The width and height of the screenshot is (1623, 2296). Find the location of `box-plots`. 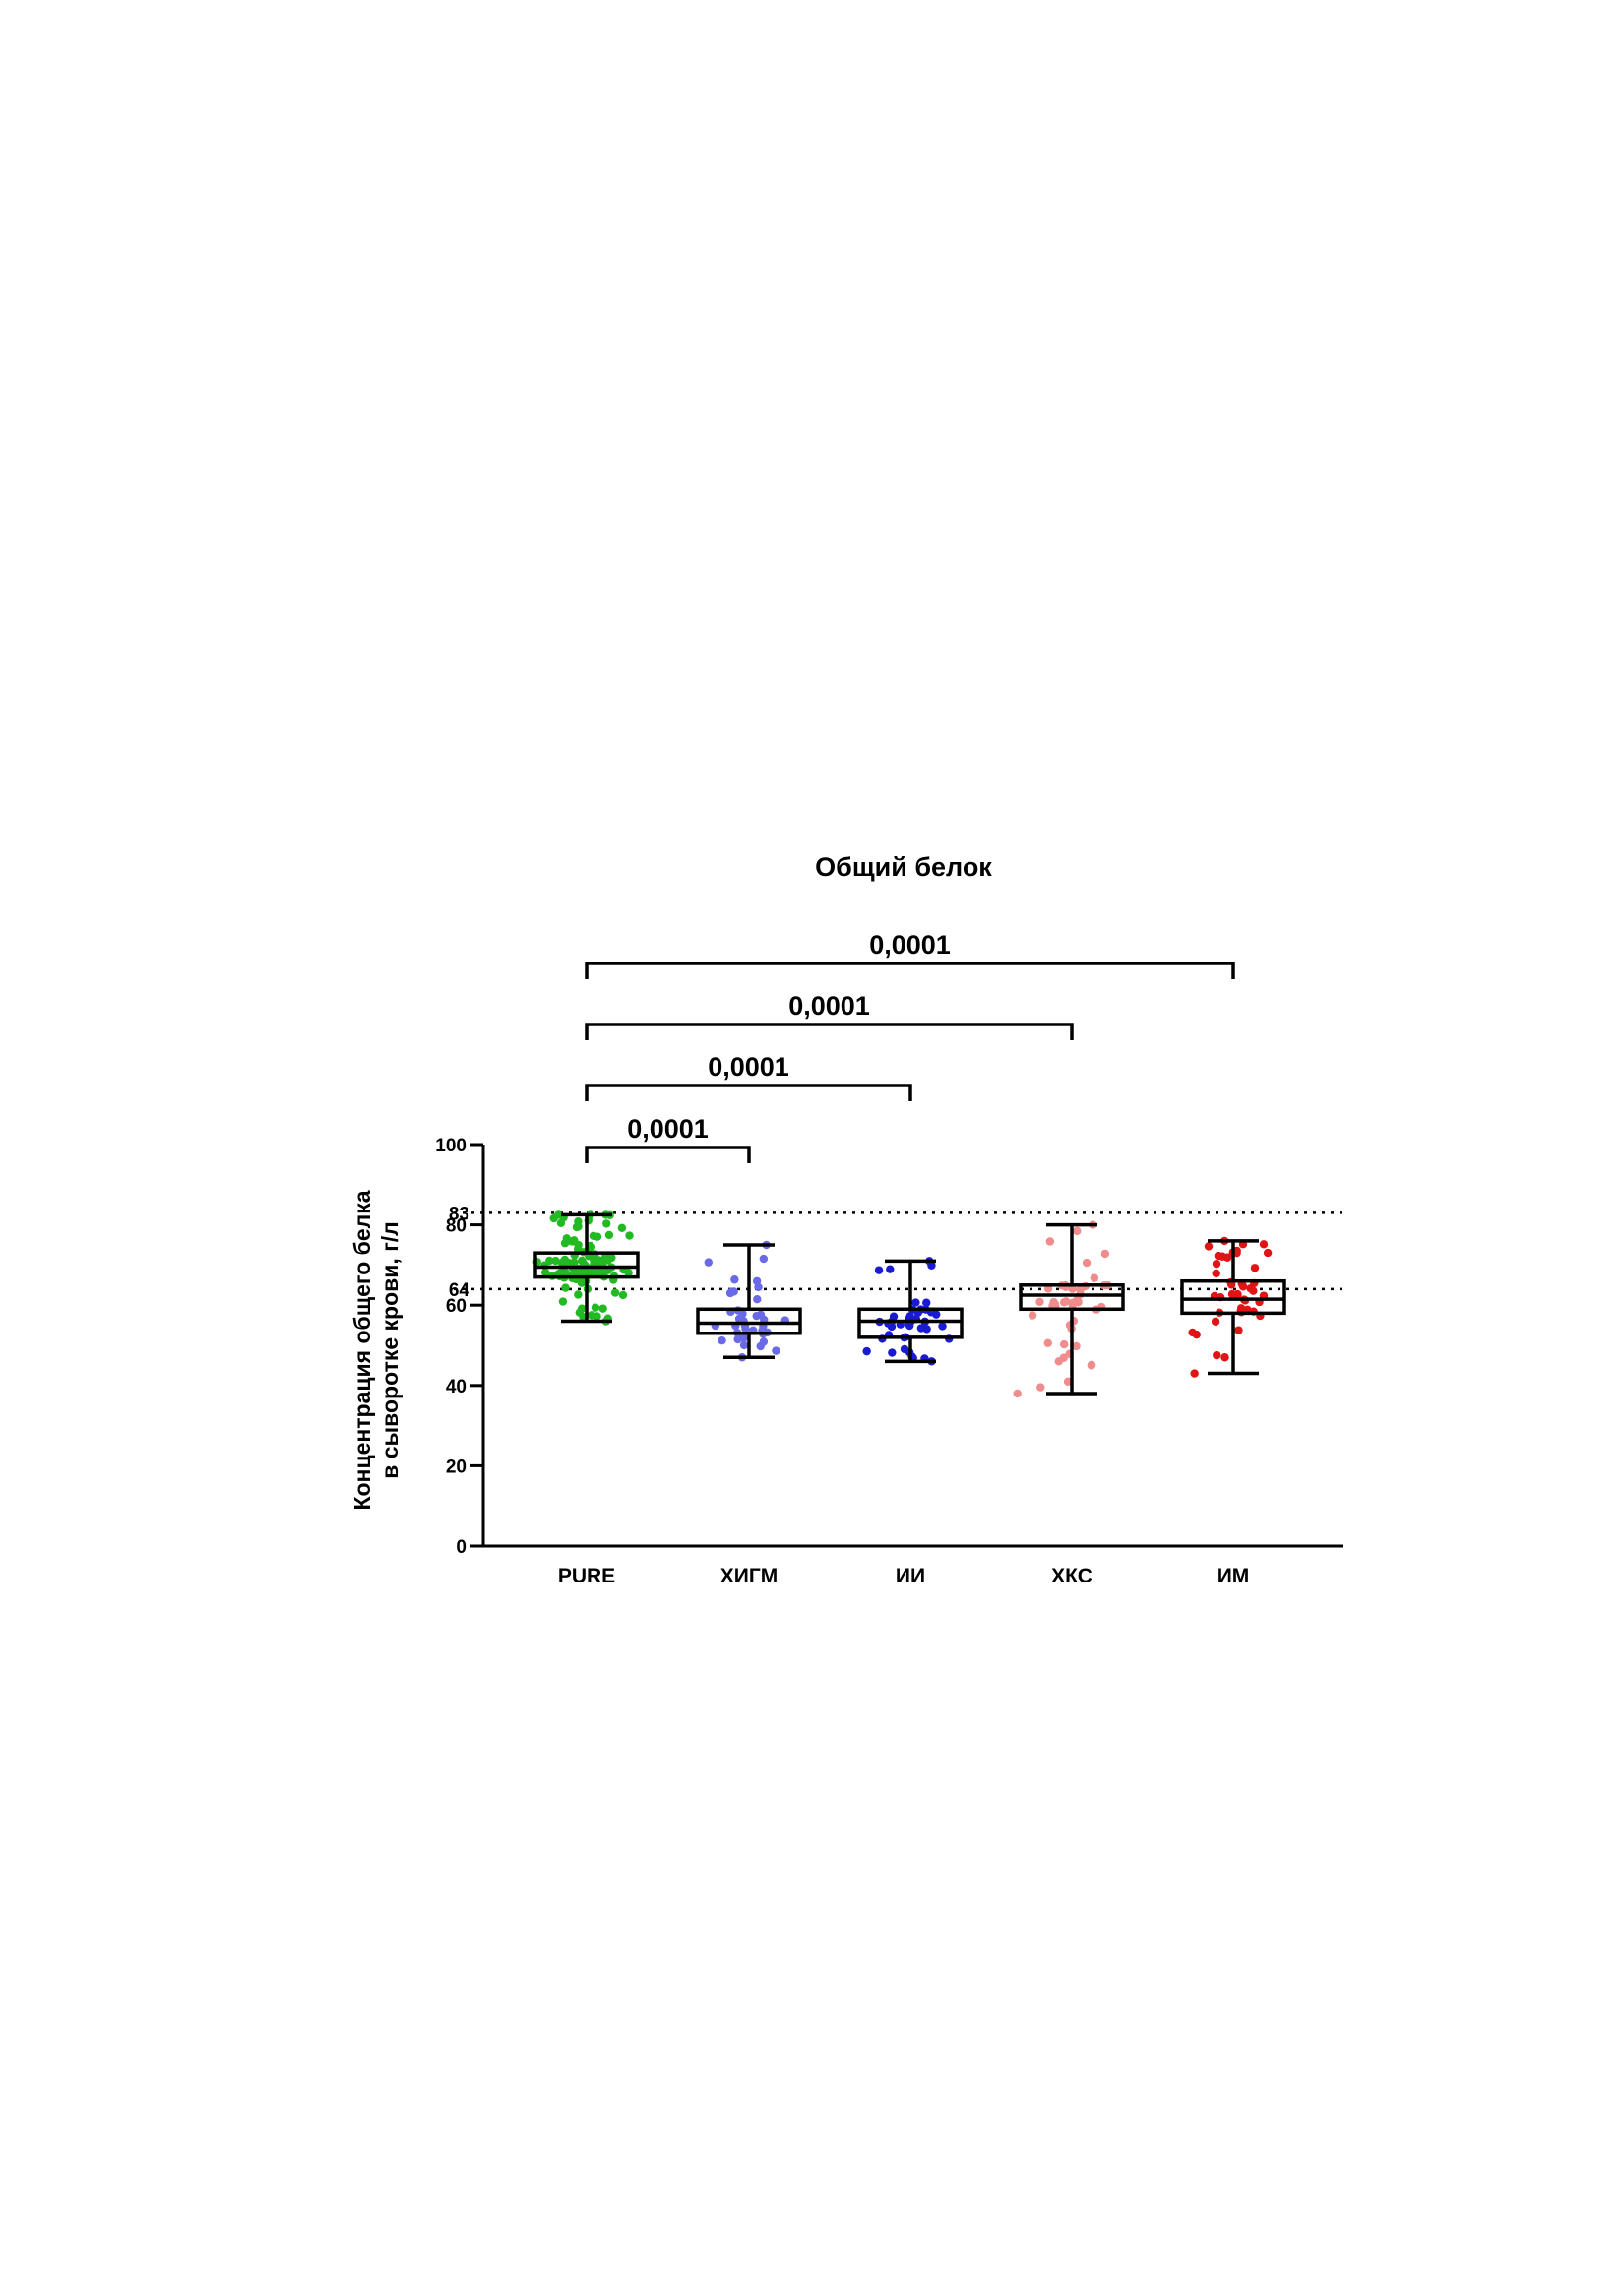

box-plots is located at coordinates (909, 1304).